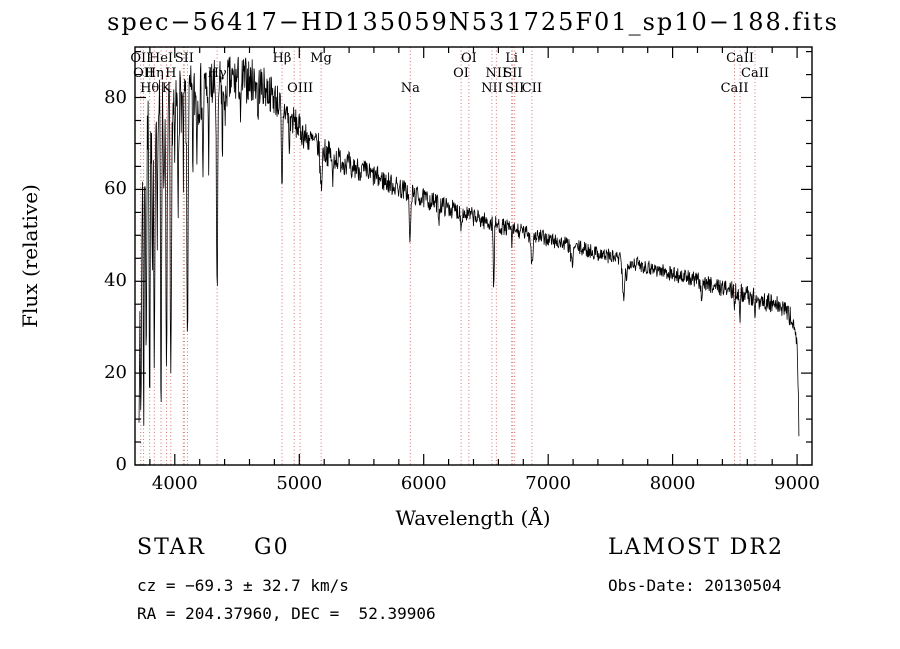 This screenshot has height=649, width=900. Describe the element at coordinates (243, 585) in the screenshot. I see `cz-value: cz = −69.3 ± 32.7 km/s` at that location.